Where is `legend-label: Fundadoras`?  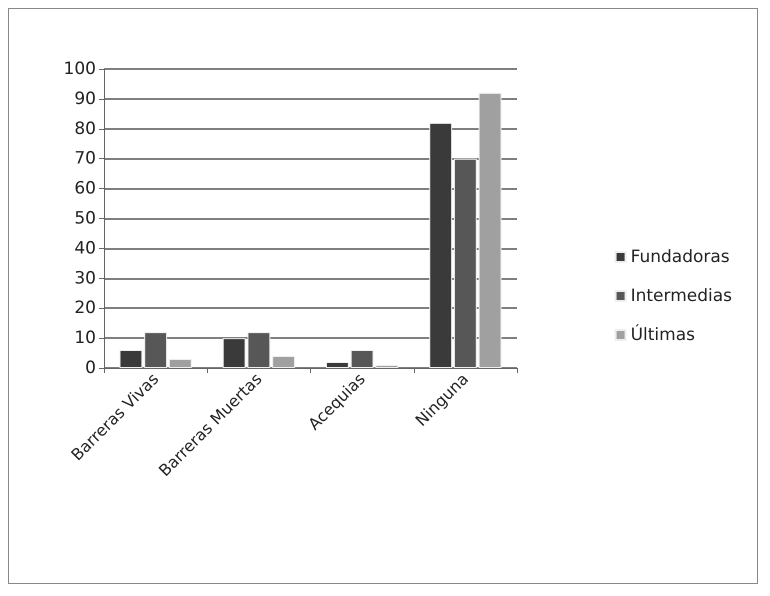
legend-label: Fundadoras is located at coordinates (680, 257).